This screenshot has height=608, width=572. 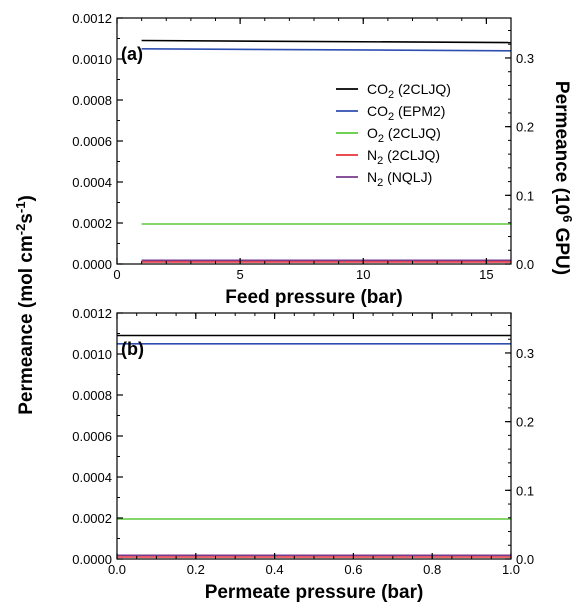 What do you see at coordinates (240, 274) in the screenshot?
I see `x-tick-label: 5` at bounding box center [240, 274].